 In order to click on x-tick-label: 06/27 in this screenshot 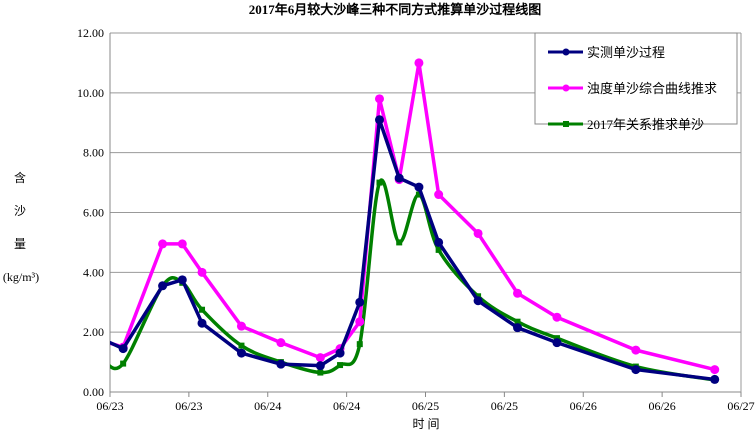, I will do `click(740, 406)`.